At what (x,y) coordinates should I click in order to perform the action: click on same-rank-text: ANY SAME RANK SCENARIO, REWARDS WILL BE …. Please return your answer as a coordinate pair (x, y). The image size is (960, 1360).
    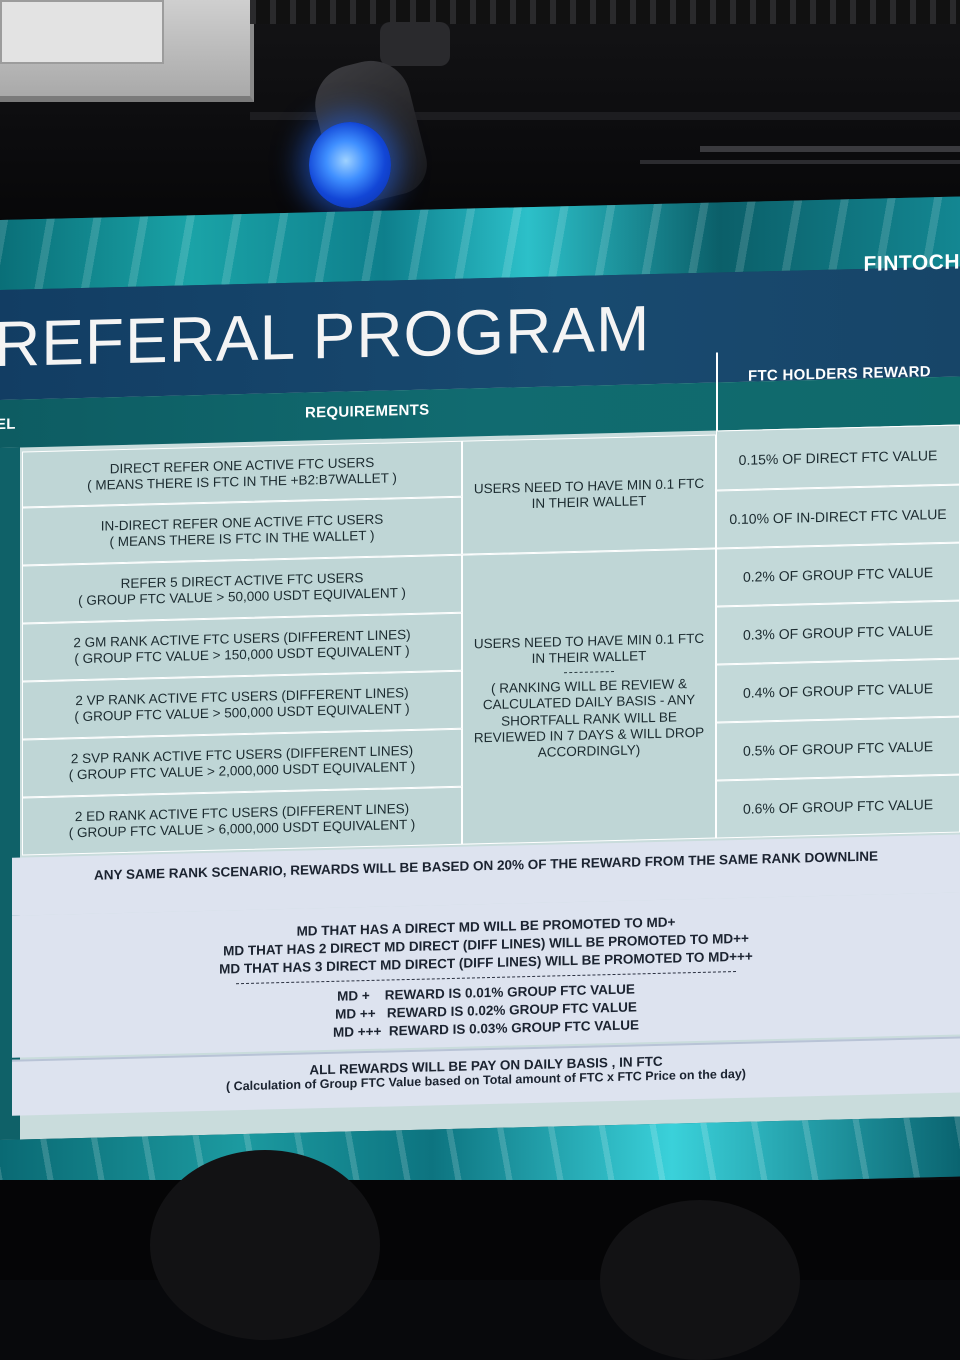
    Looking at the image, I should click on (486, 865).